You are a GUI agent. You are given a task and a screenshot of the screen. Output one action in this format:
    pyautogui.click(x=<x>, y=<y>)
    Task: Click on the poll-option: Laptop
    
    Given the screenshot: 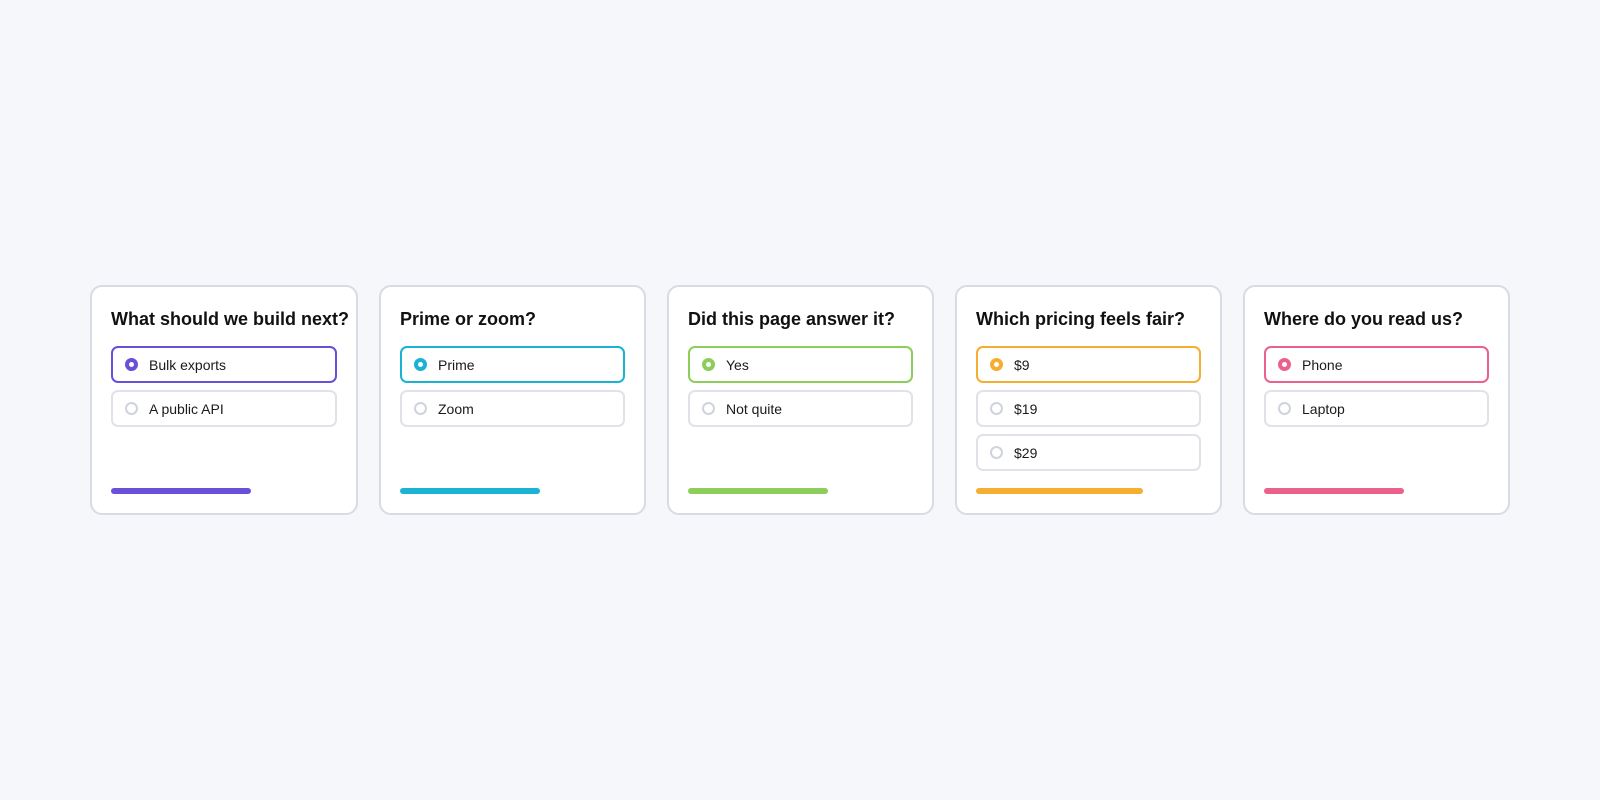 What is the action you would take?
    pyautogui.click(x=1376, y=408)
    